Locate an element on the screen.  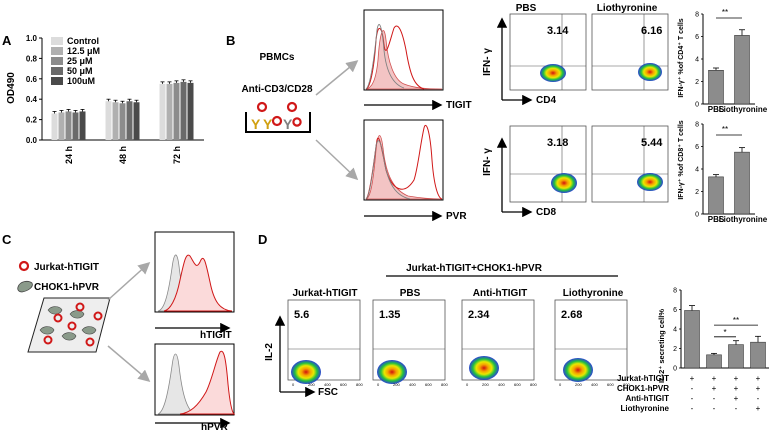
tigit-histogram: TIGIT is located at coordinates (417, 60).